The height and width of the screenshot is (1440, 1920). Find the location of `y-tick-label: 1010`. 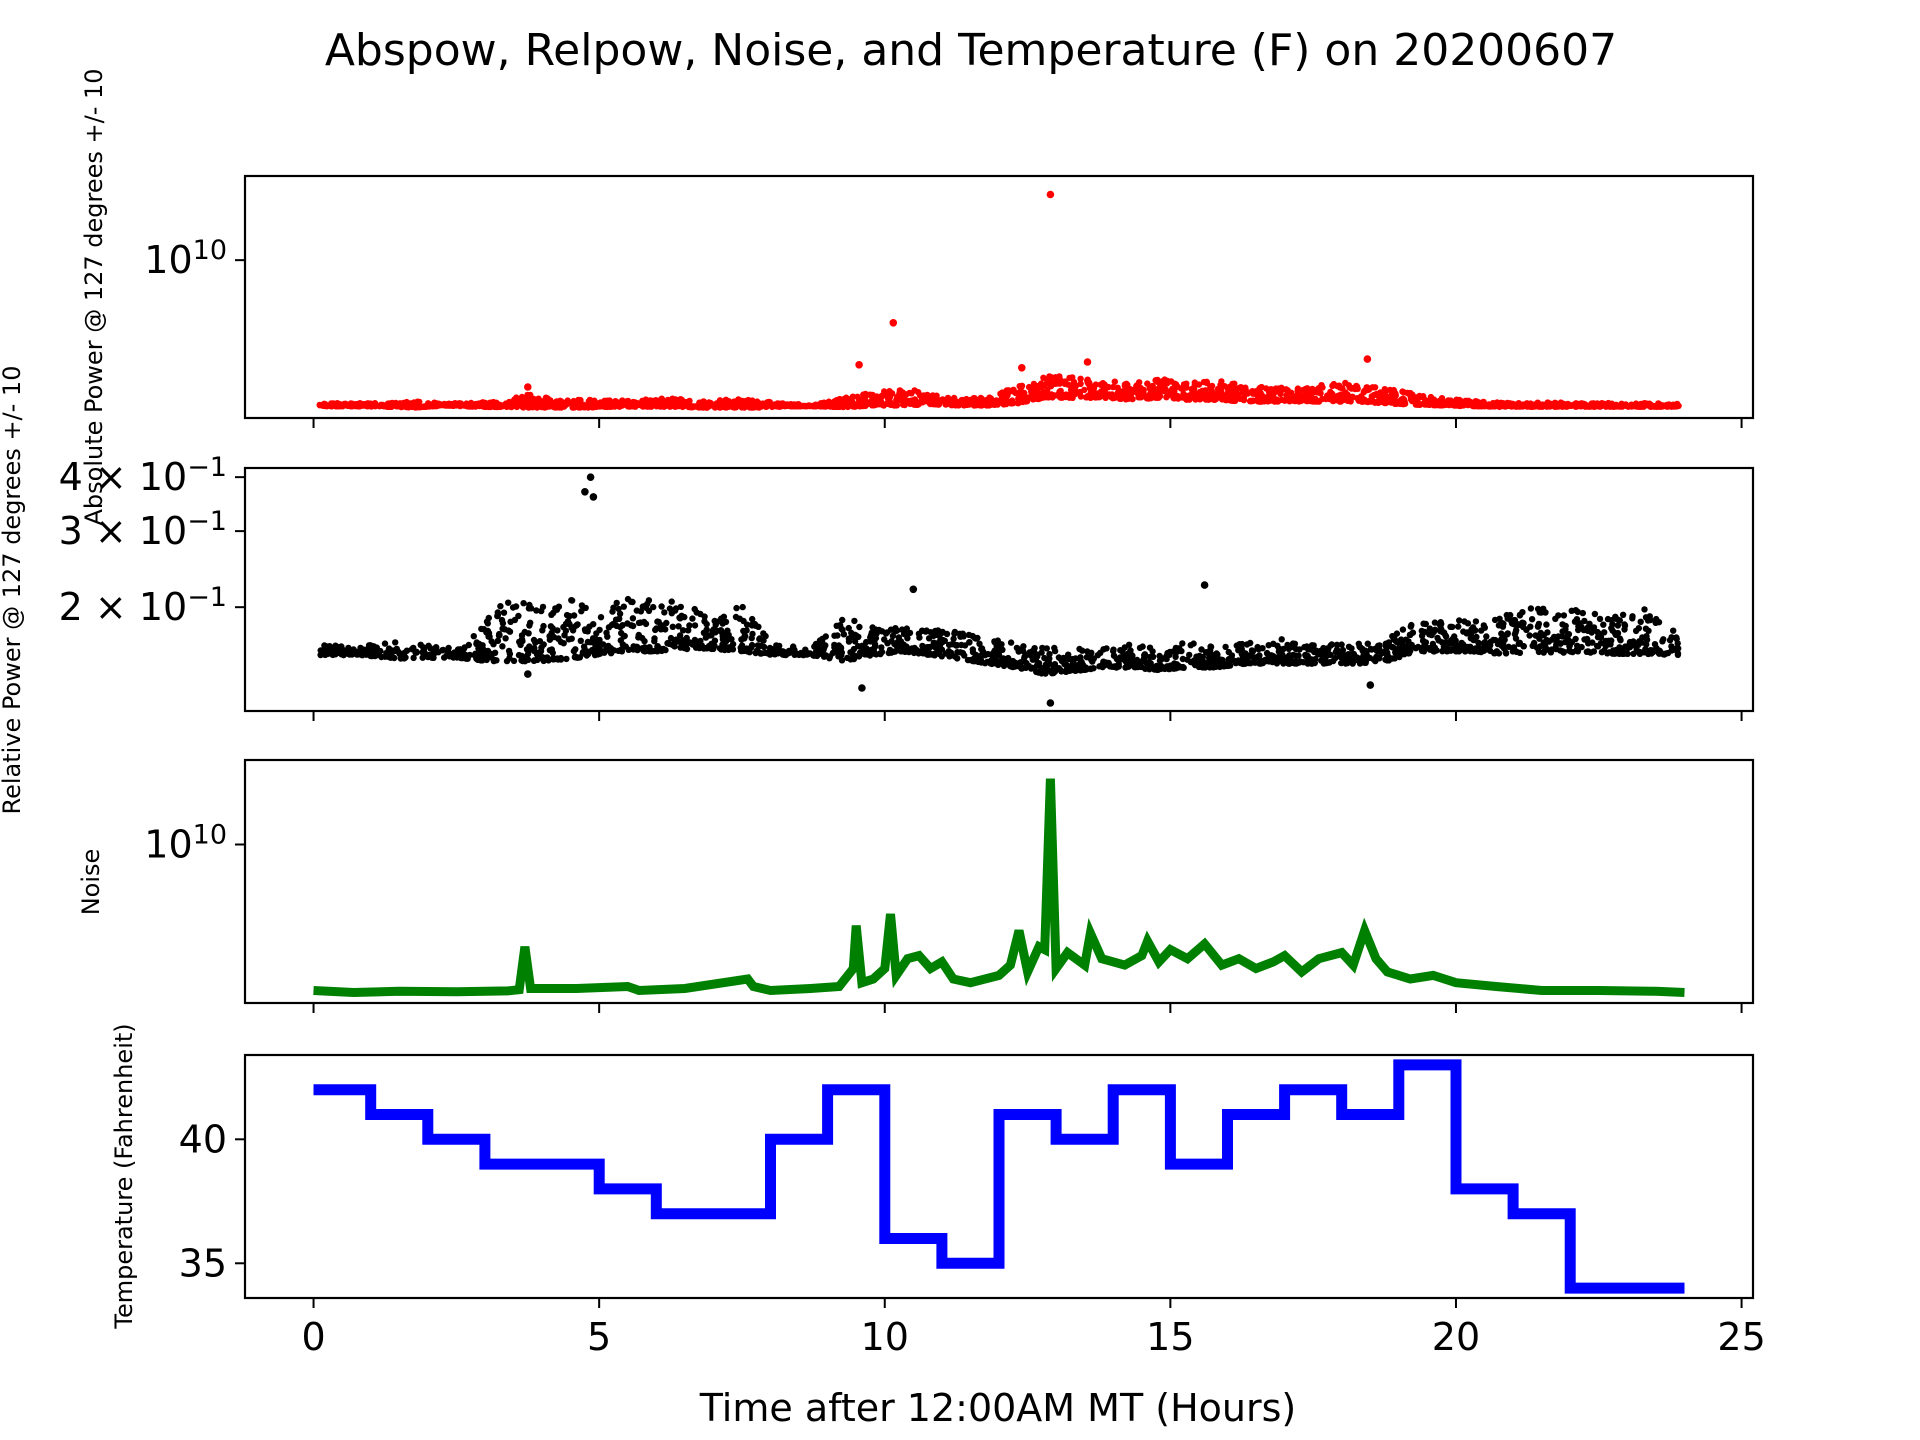

y-tick-label: 1010 is located at coordinates (185, 842).